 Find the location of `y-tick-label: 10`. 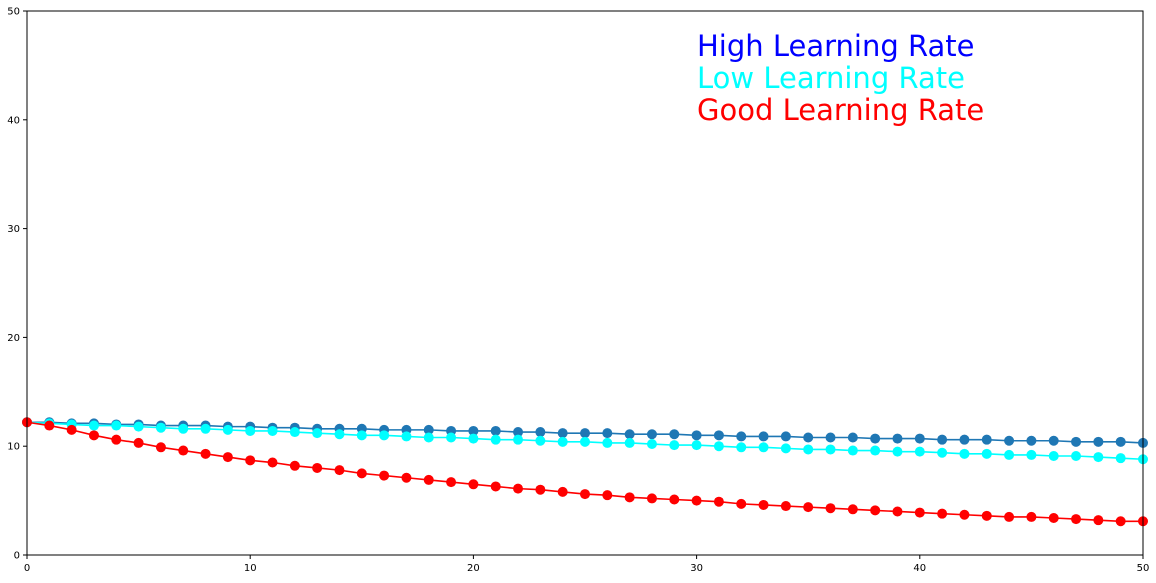

y-tick-label: 10 is located at coordinates (13, 447).